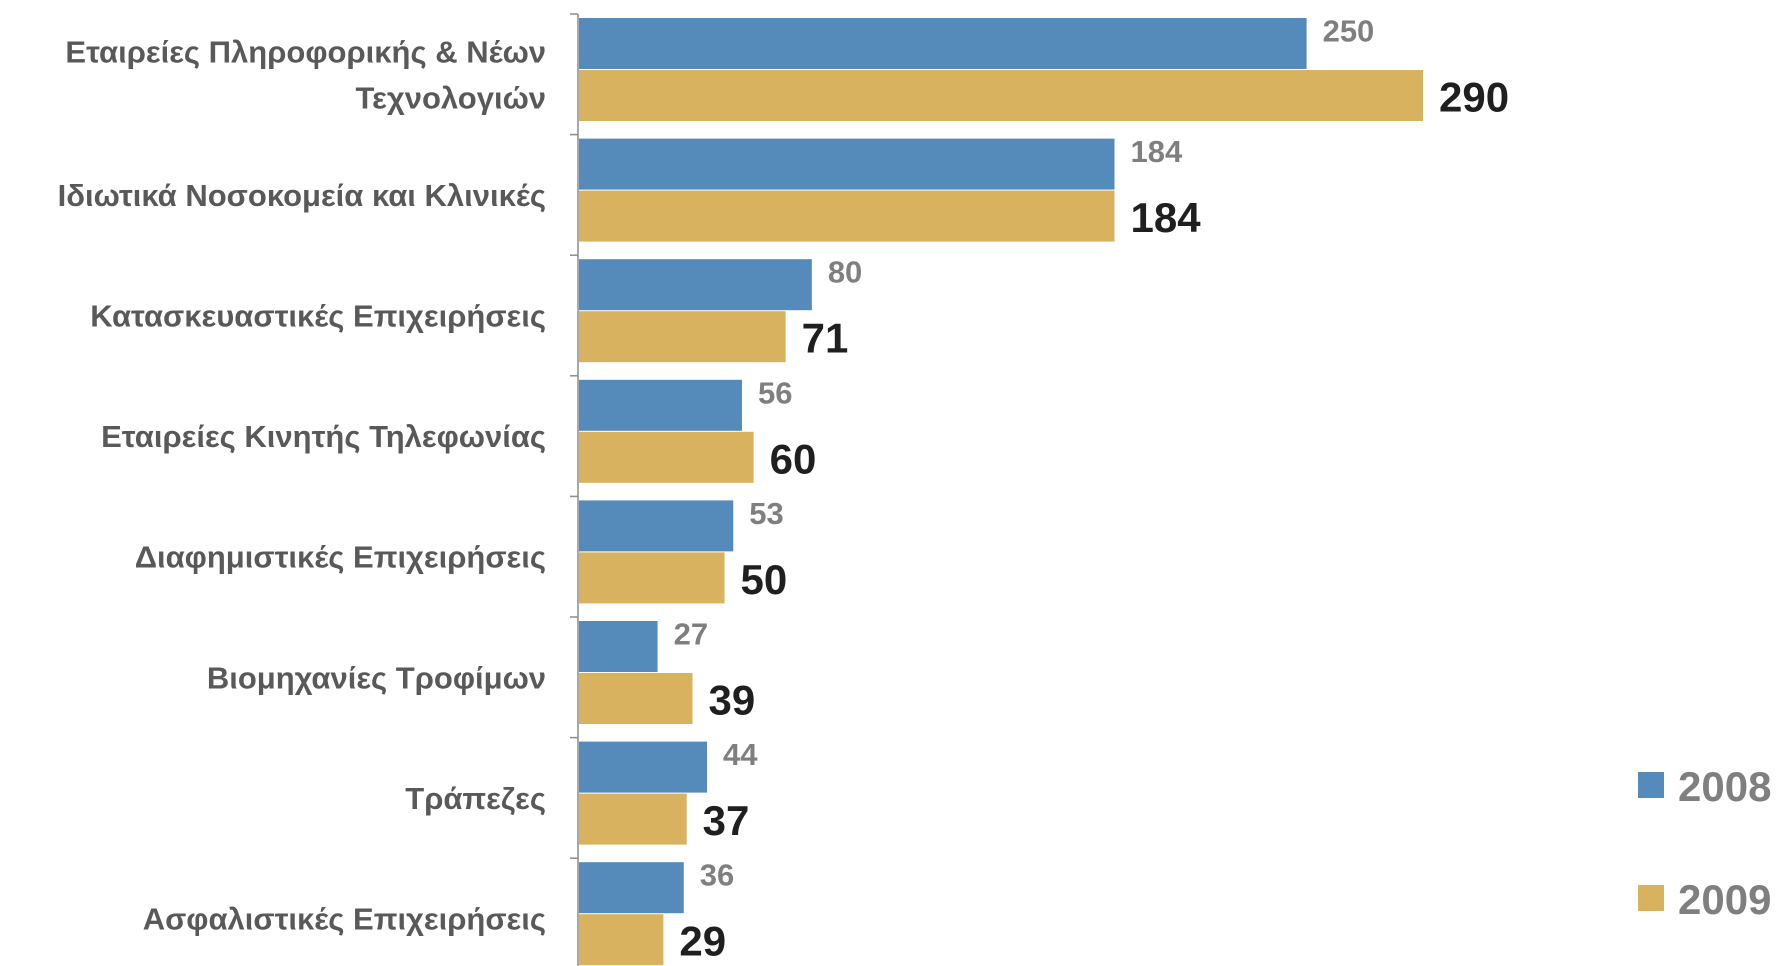 The height and width of the screenshot is (966, 1776). Describe the element at coordinates (1724, 786) in the screenshot. I see `legend-label-2008: 2008` at that location.